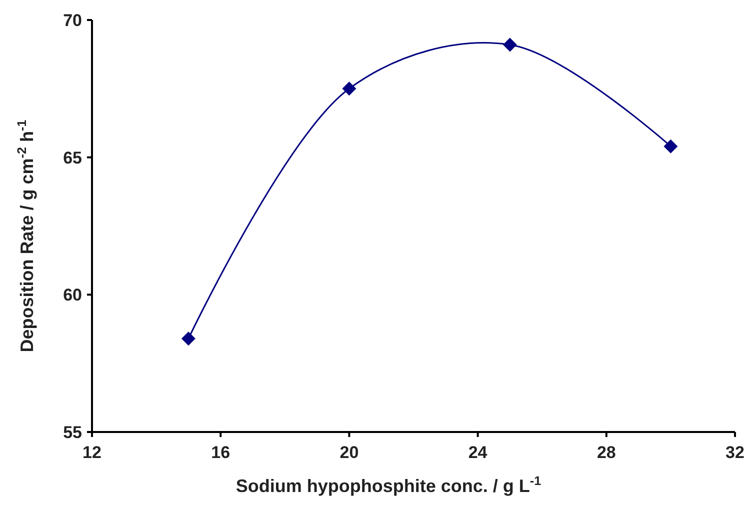  What do you see at coordinates (349, 452) in the screenshot?
I see `x-tick-label: 20` at bounding box center [349, 452].